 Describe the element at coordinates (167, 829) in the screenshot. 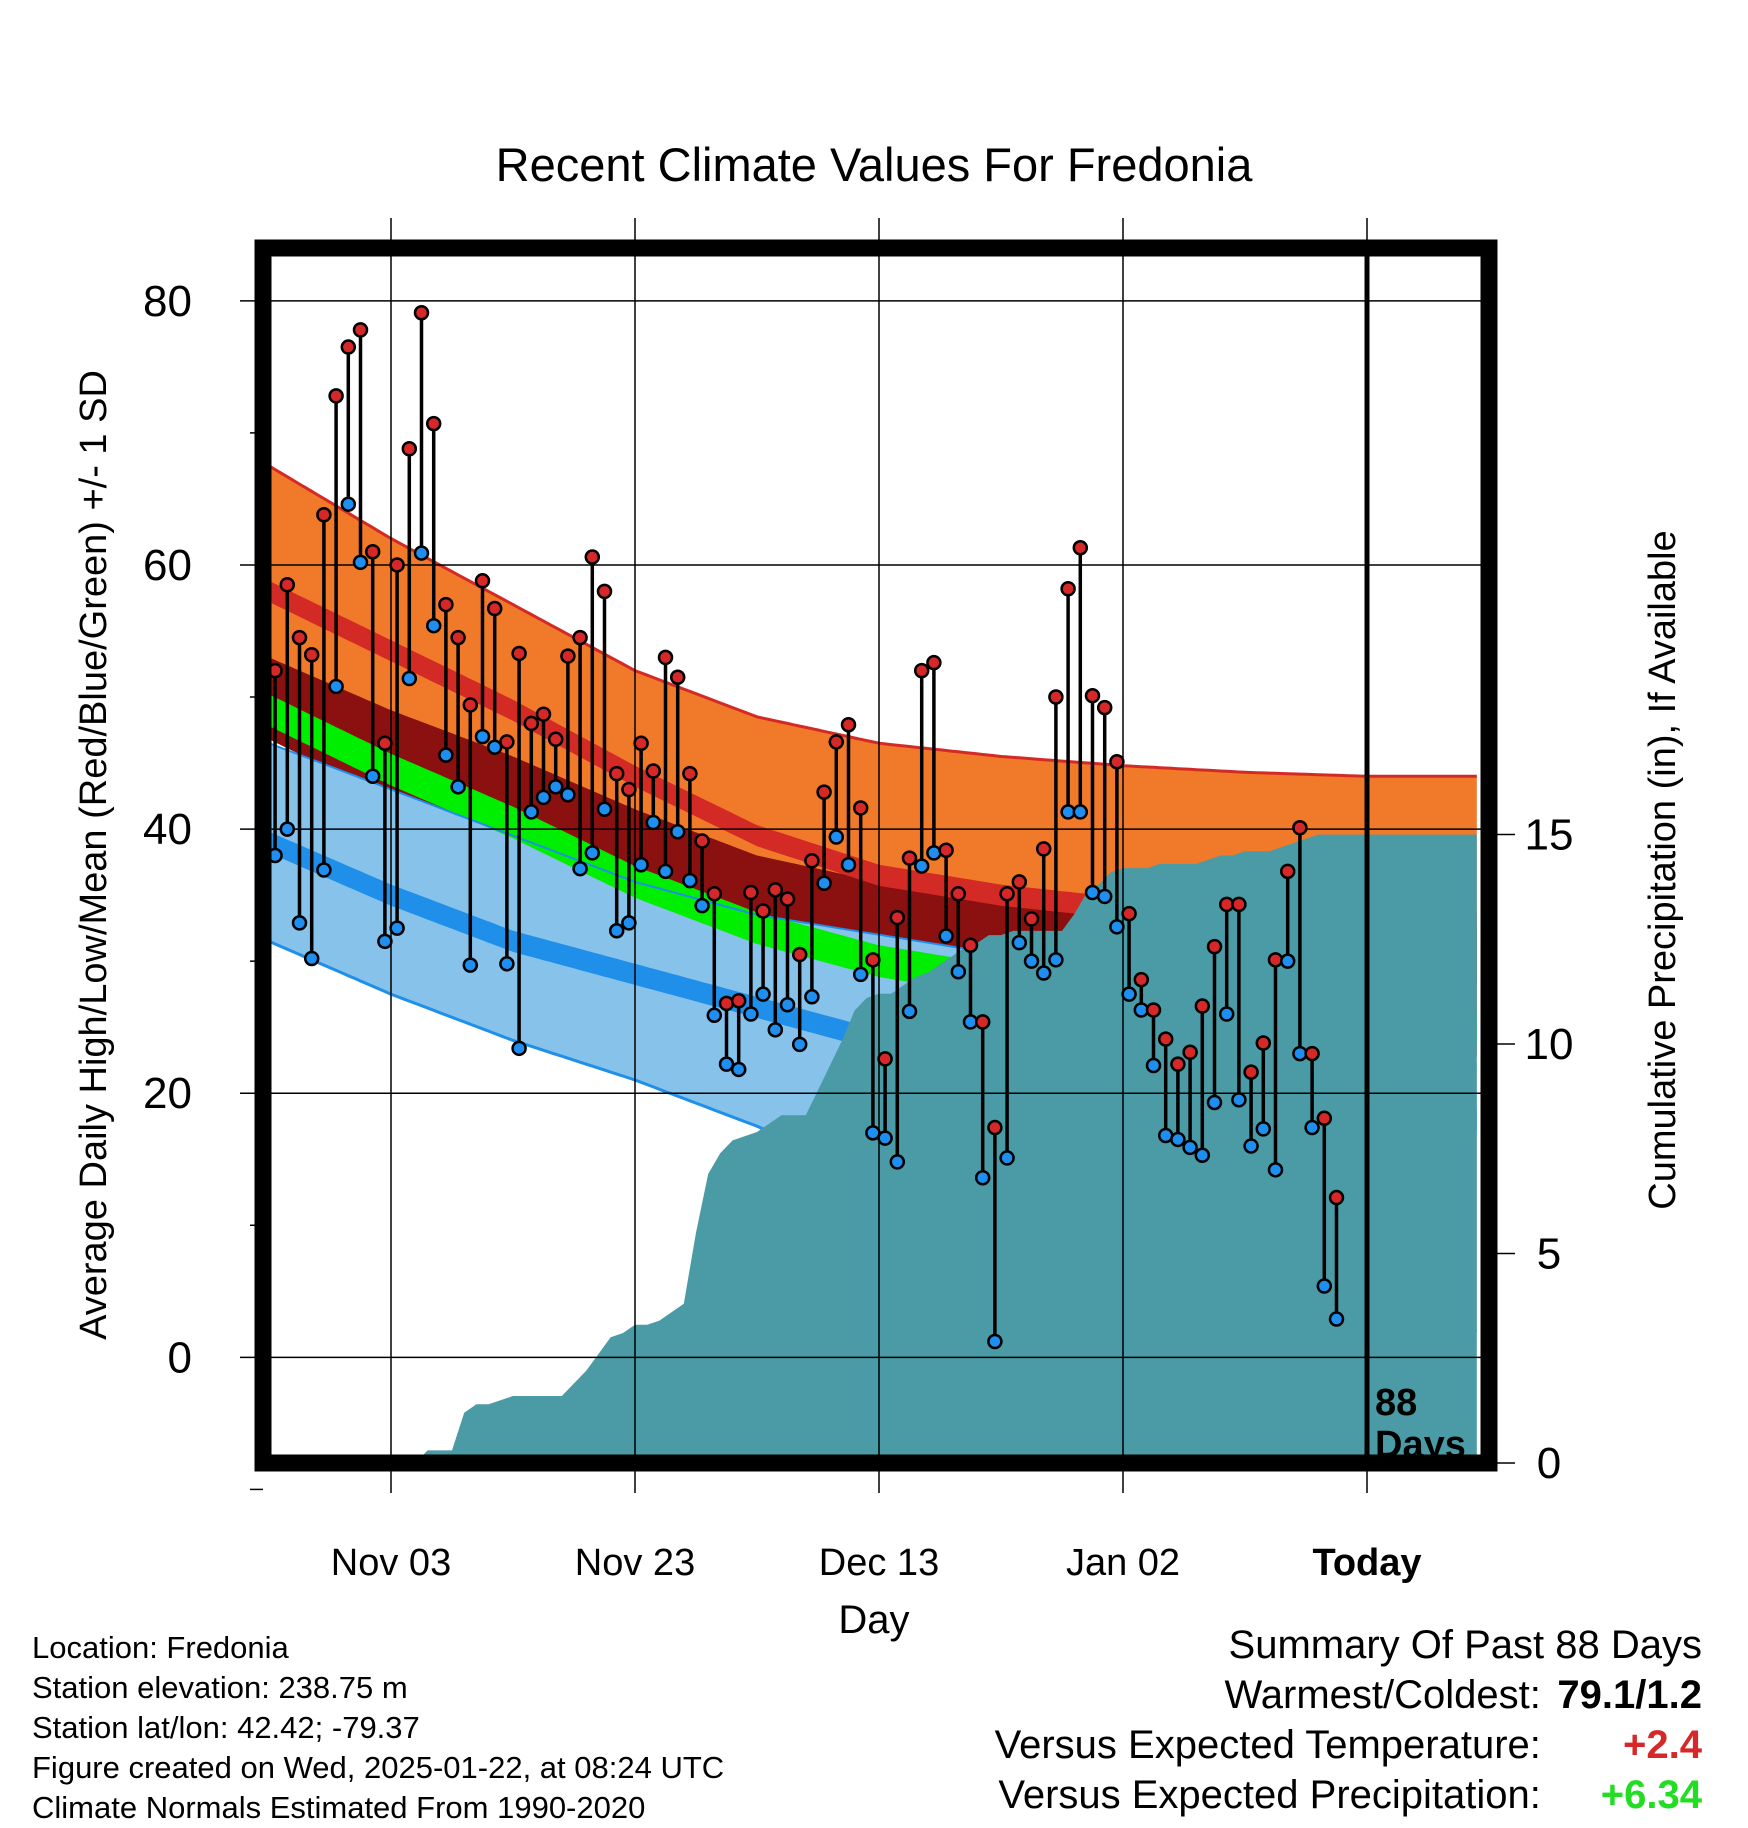

I see `y-tick-label-left: 40` at that location.